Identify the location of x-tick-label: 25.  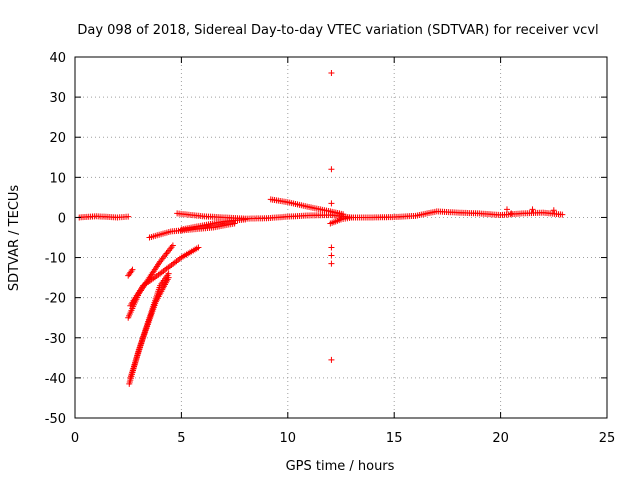
(607, 438).